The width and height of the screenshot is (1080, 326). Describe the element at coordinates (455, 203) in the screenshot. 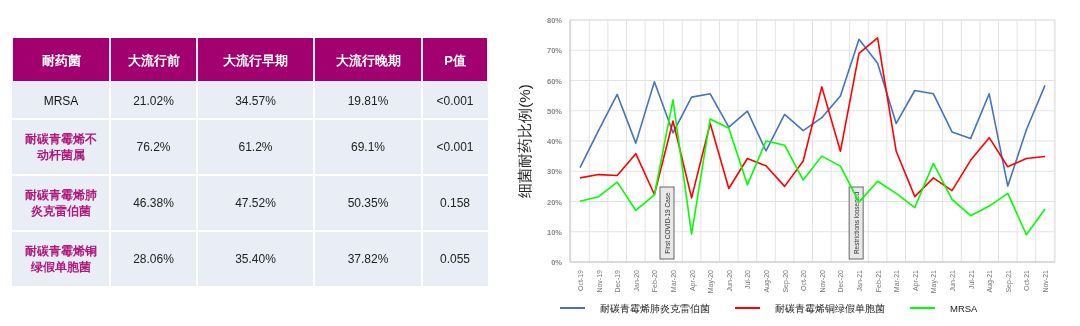

I see `text: 0.158` at that location.